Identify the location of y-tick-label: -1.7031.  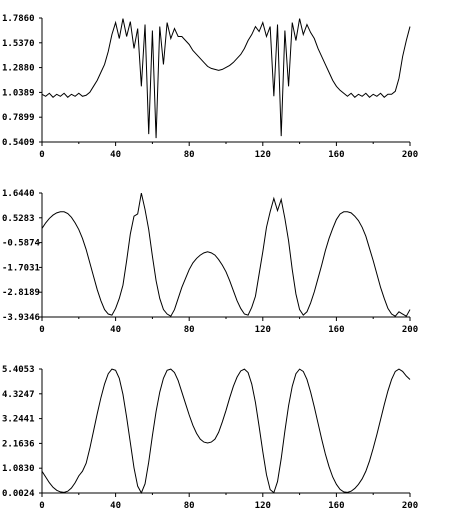
(21, 268).